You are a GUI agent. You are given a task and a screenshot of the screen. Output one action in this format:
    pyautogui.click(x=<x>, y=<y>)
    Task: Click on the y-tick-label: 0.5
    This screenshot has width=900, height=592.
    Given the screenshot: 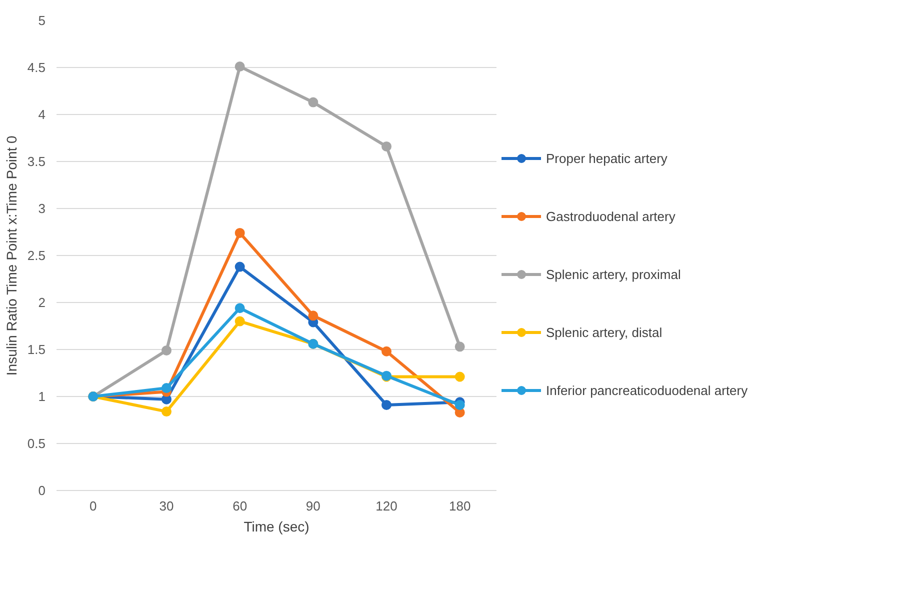 What is the action you would take?
    pyautogui.click(x=36, y=443)
    